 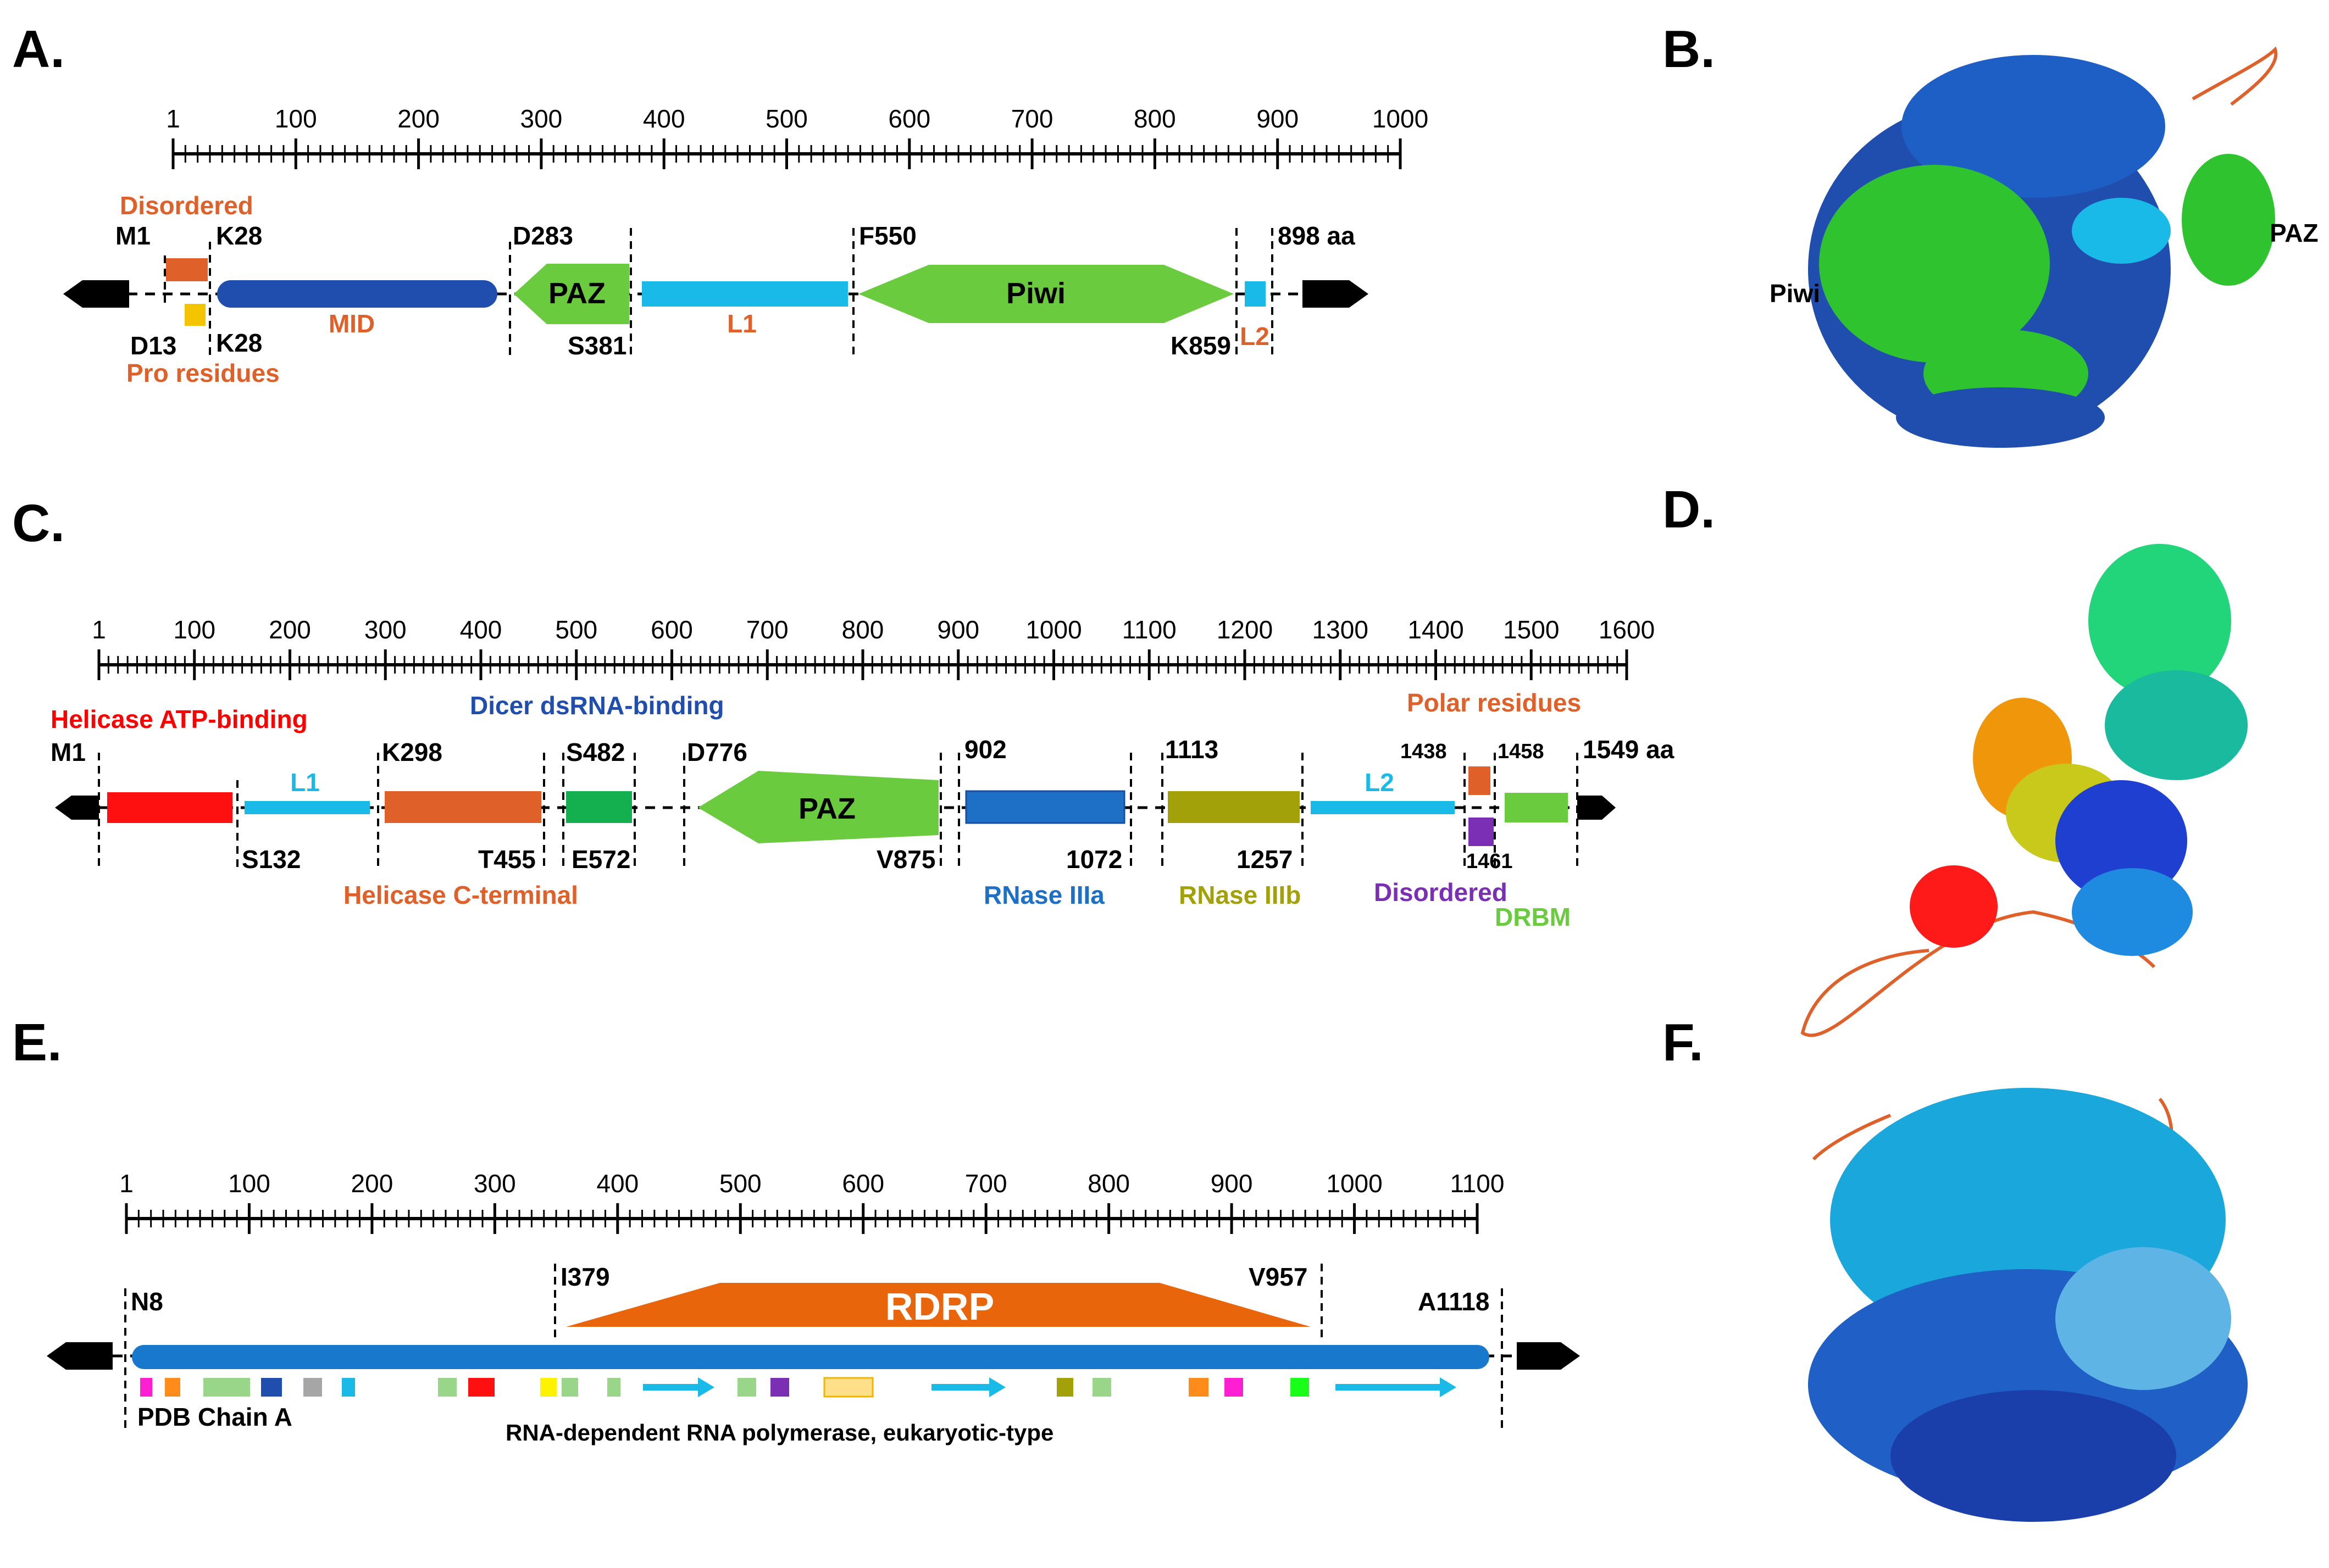 I want to click on label-helicase-c: Helicase C-terminal, so click(x=460, y=895).